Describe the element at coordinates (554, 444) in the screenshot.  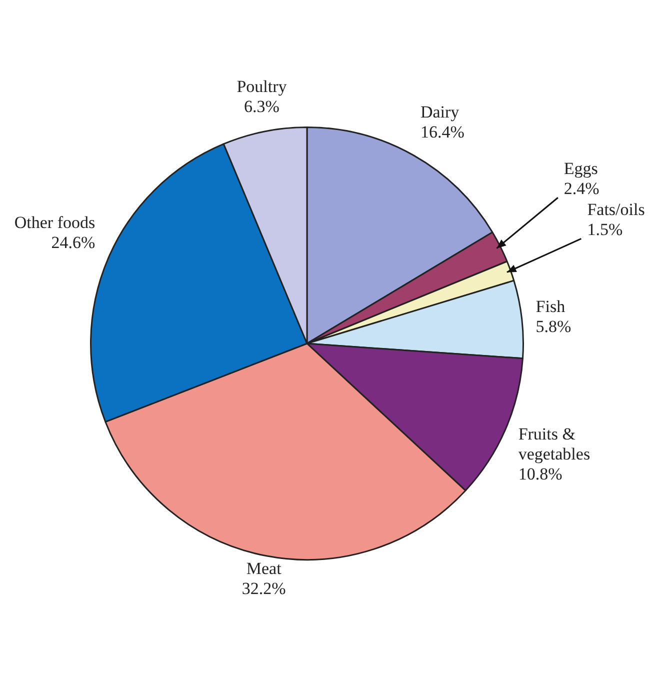
I see `slice-label: Fruits & vegetables` at that location.